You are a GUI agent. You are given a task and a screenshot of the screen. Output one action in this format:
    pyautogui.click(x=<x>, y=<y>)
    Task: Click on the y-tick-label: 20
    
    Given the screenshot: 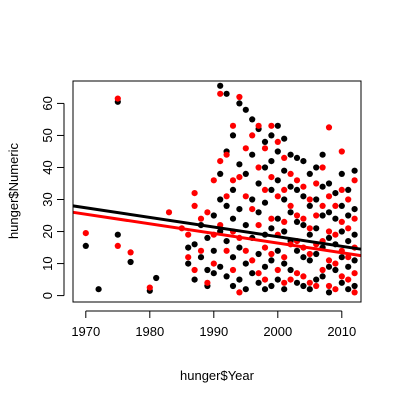 What is the action you would take?
    pyautogui.click(x=47, y=231)
    